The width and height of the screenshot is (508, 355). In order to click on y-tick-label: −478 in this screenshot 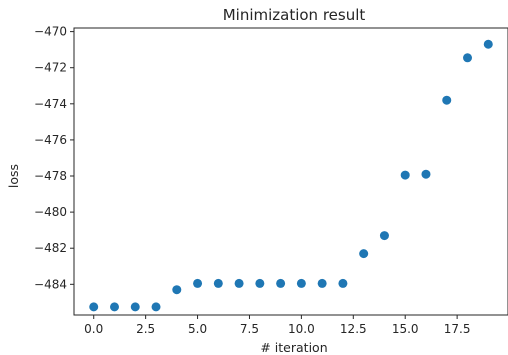, I will do `click(50, 176)`.